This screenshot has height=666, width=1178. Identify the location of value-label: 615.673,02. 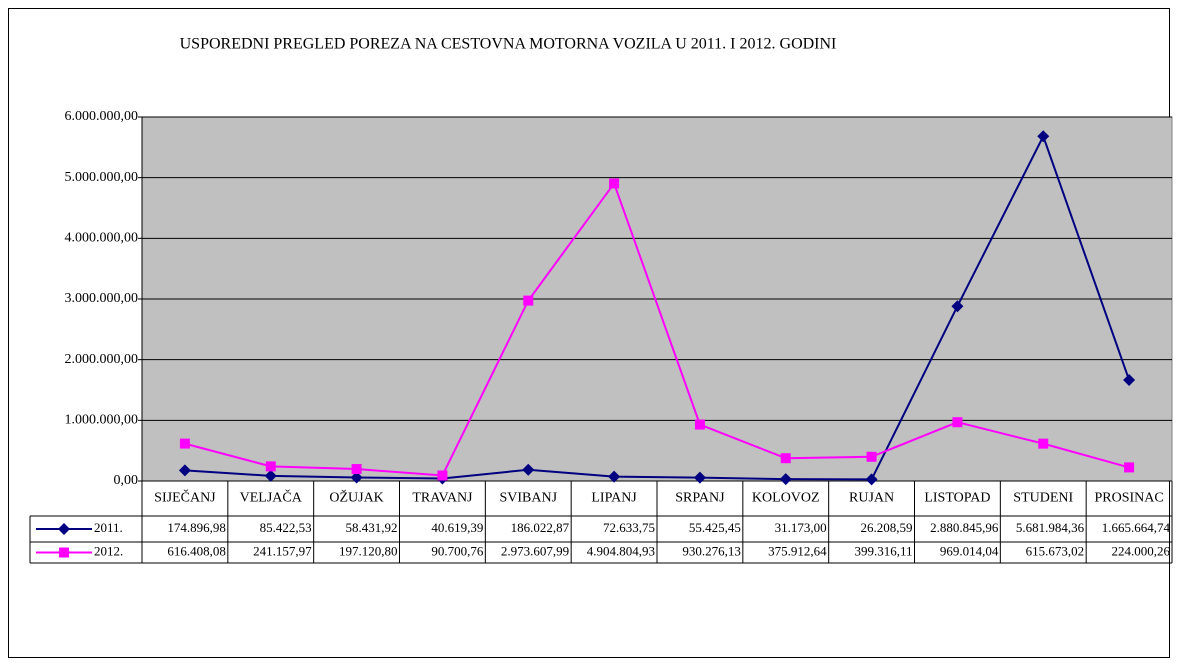
(1055, 550).